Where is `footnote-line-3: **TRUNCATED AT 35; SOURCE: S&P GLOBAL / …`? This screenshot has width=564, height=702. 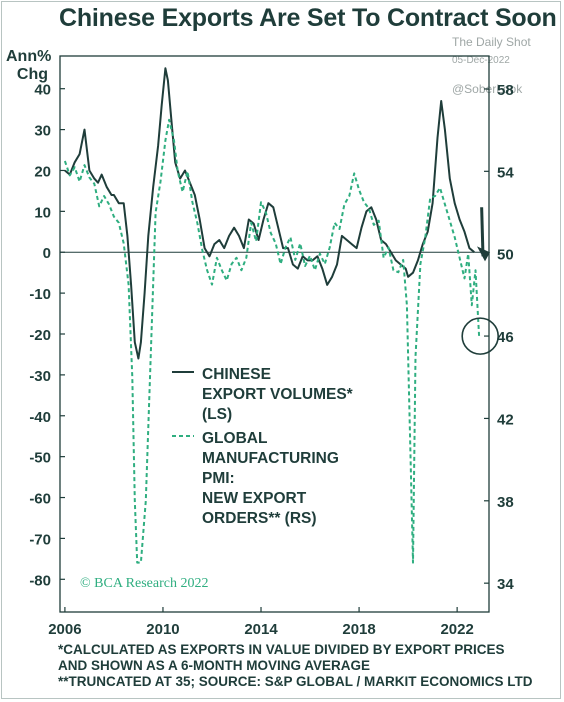 footnote-line-3: **TRUNCATED AT 35; SOURCE: S&P GLOBAL / … is located at coordinates (295, 681).